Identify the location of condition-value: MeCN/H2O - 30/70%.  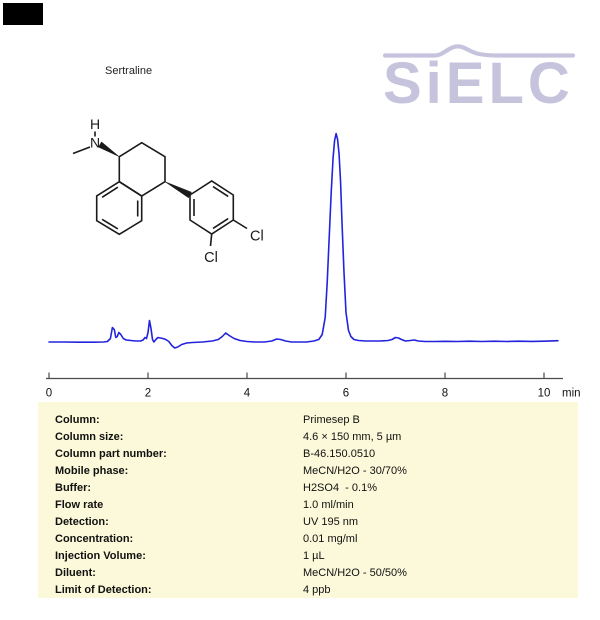
(355, 470).